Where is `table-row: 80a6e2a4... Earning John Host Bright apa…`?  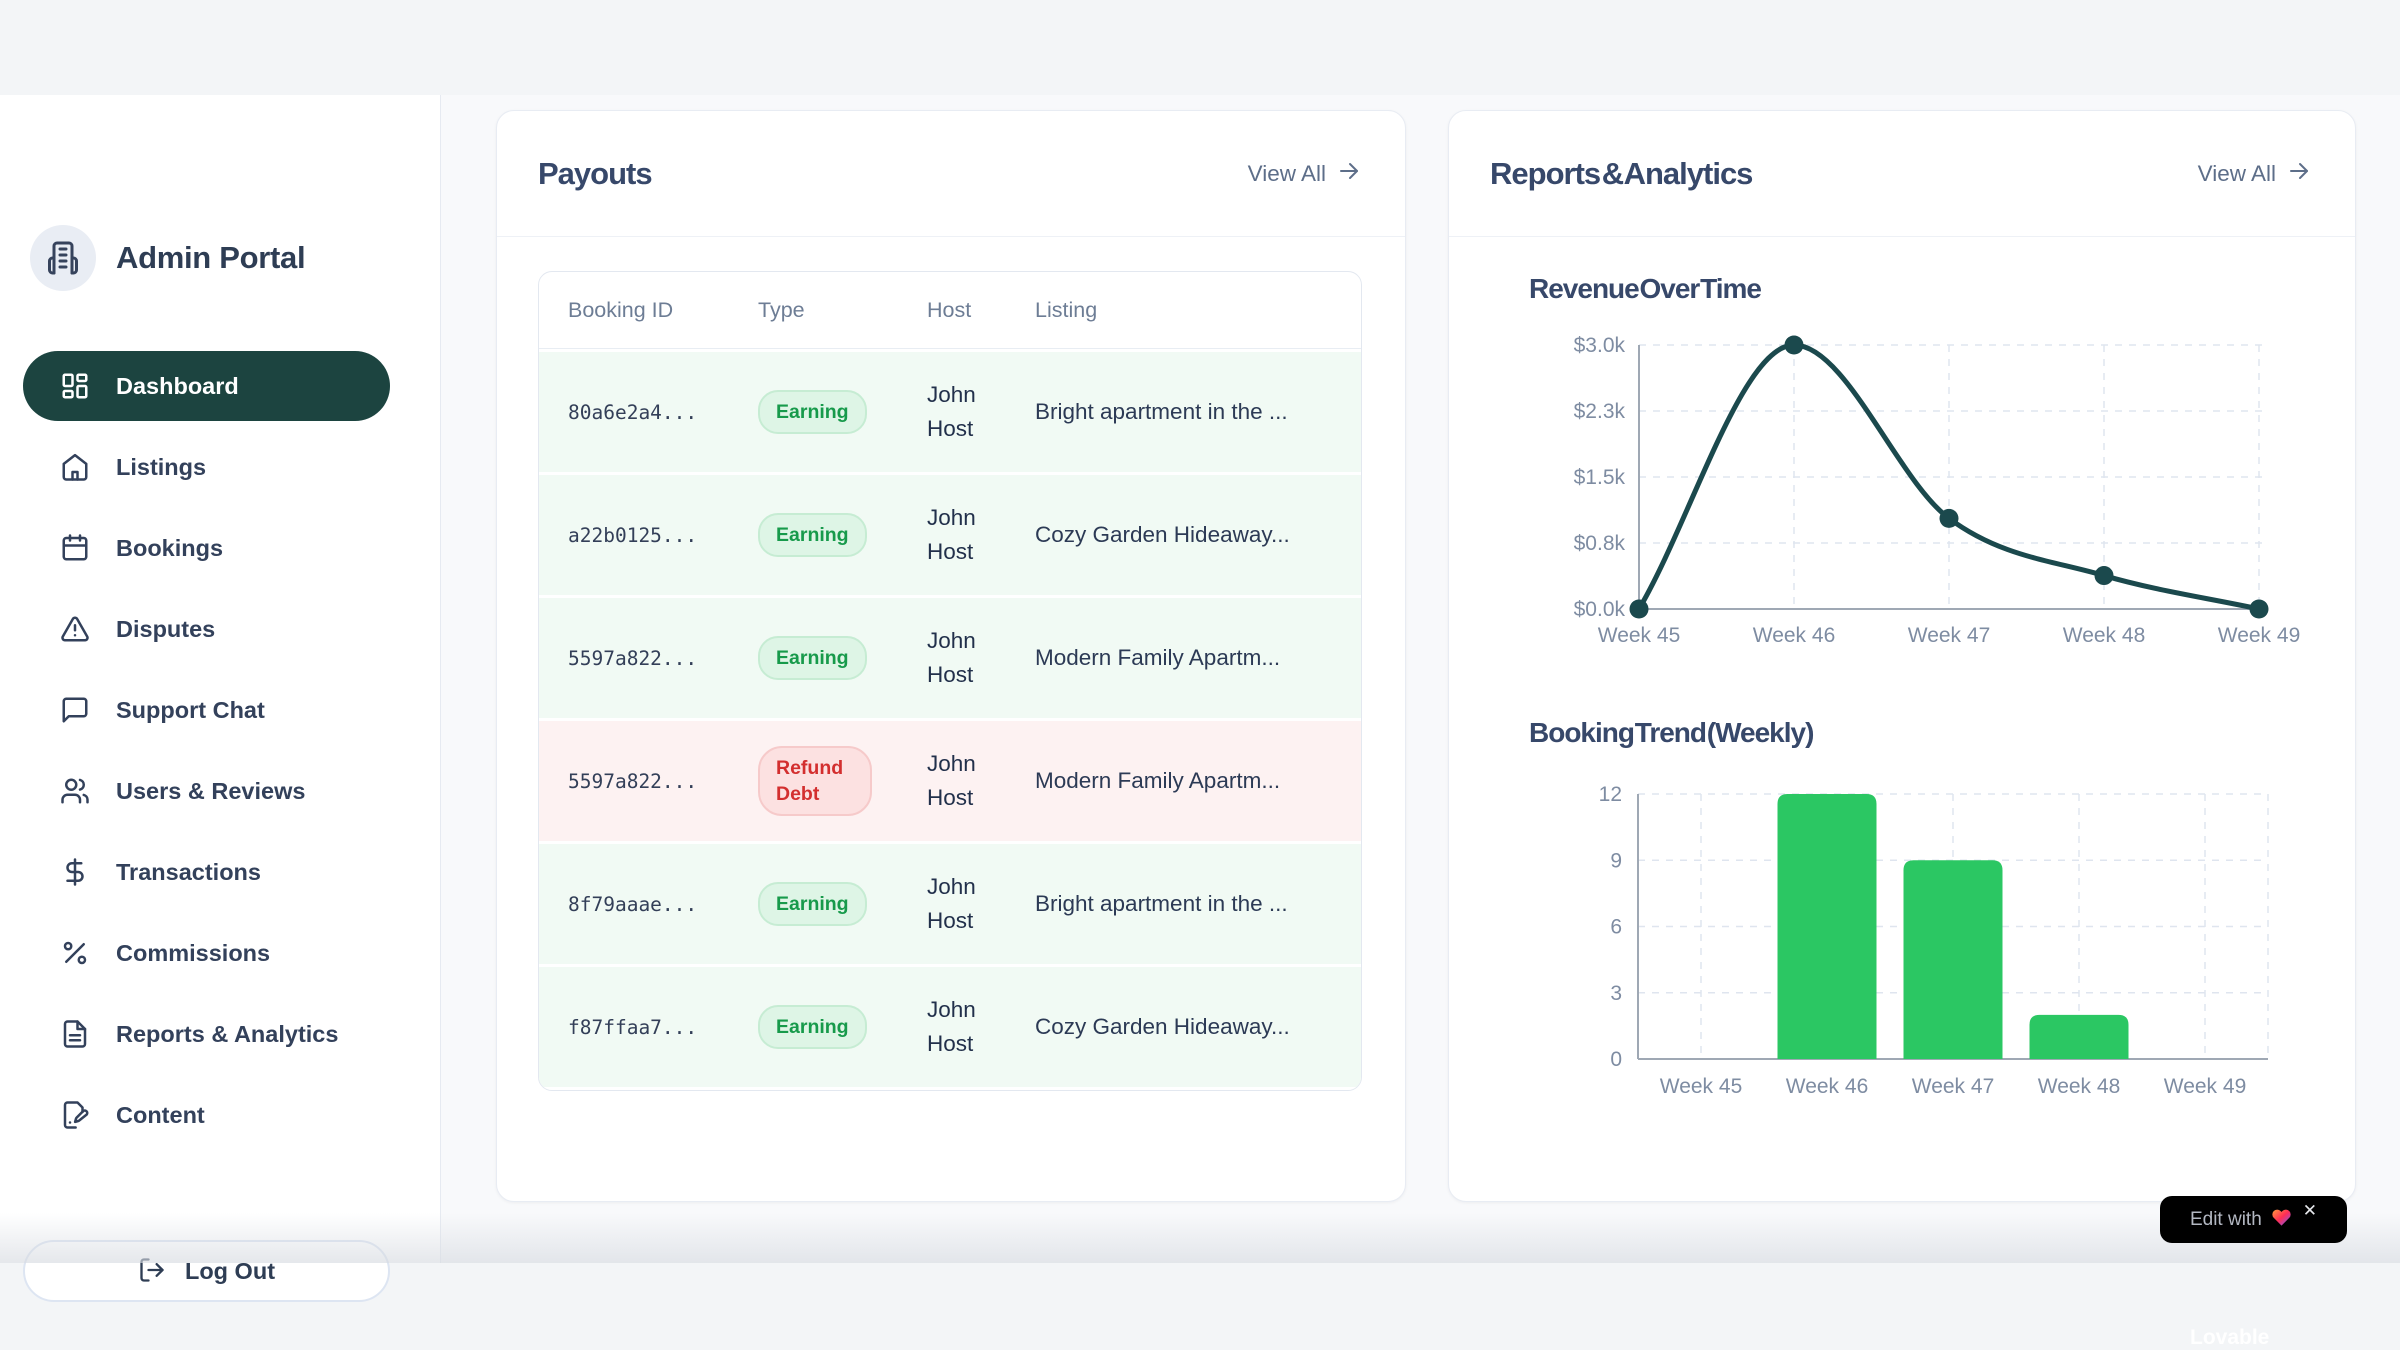 table-row: 80a6e2a4... Earning John Host Bright apa… is located at coordinates (950, 410).